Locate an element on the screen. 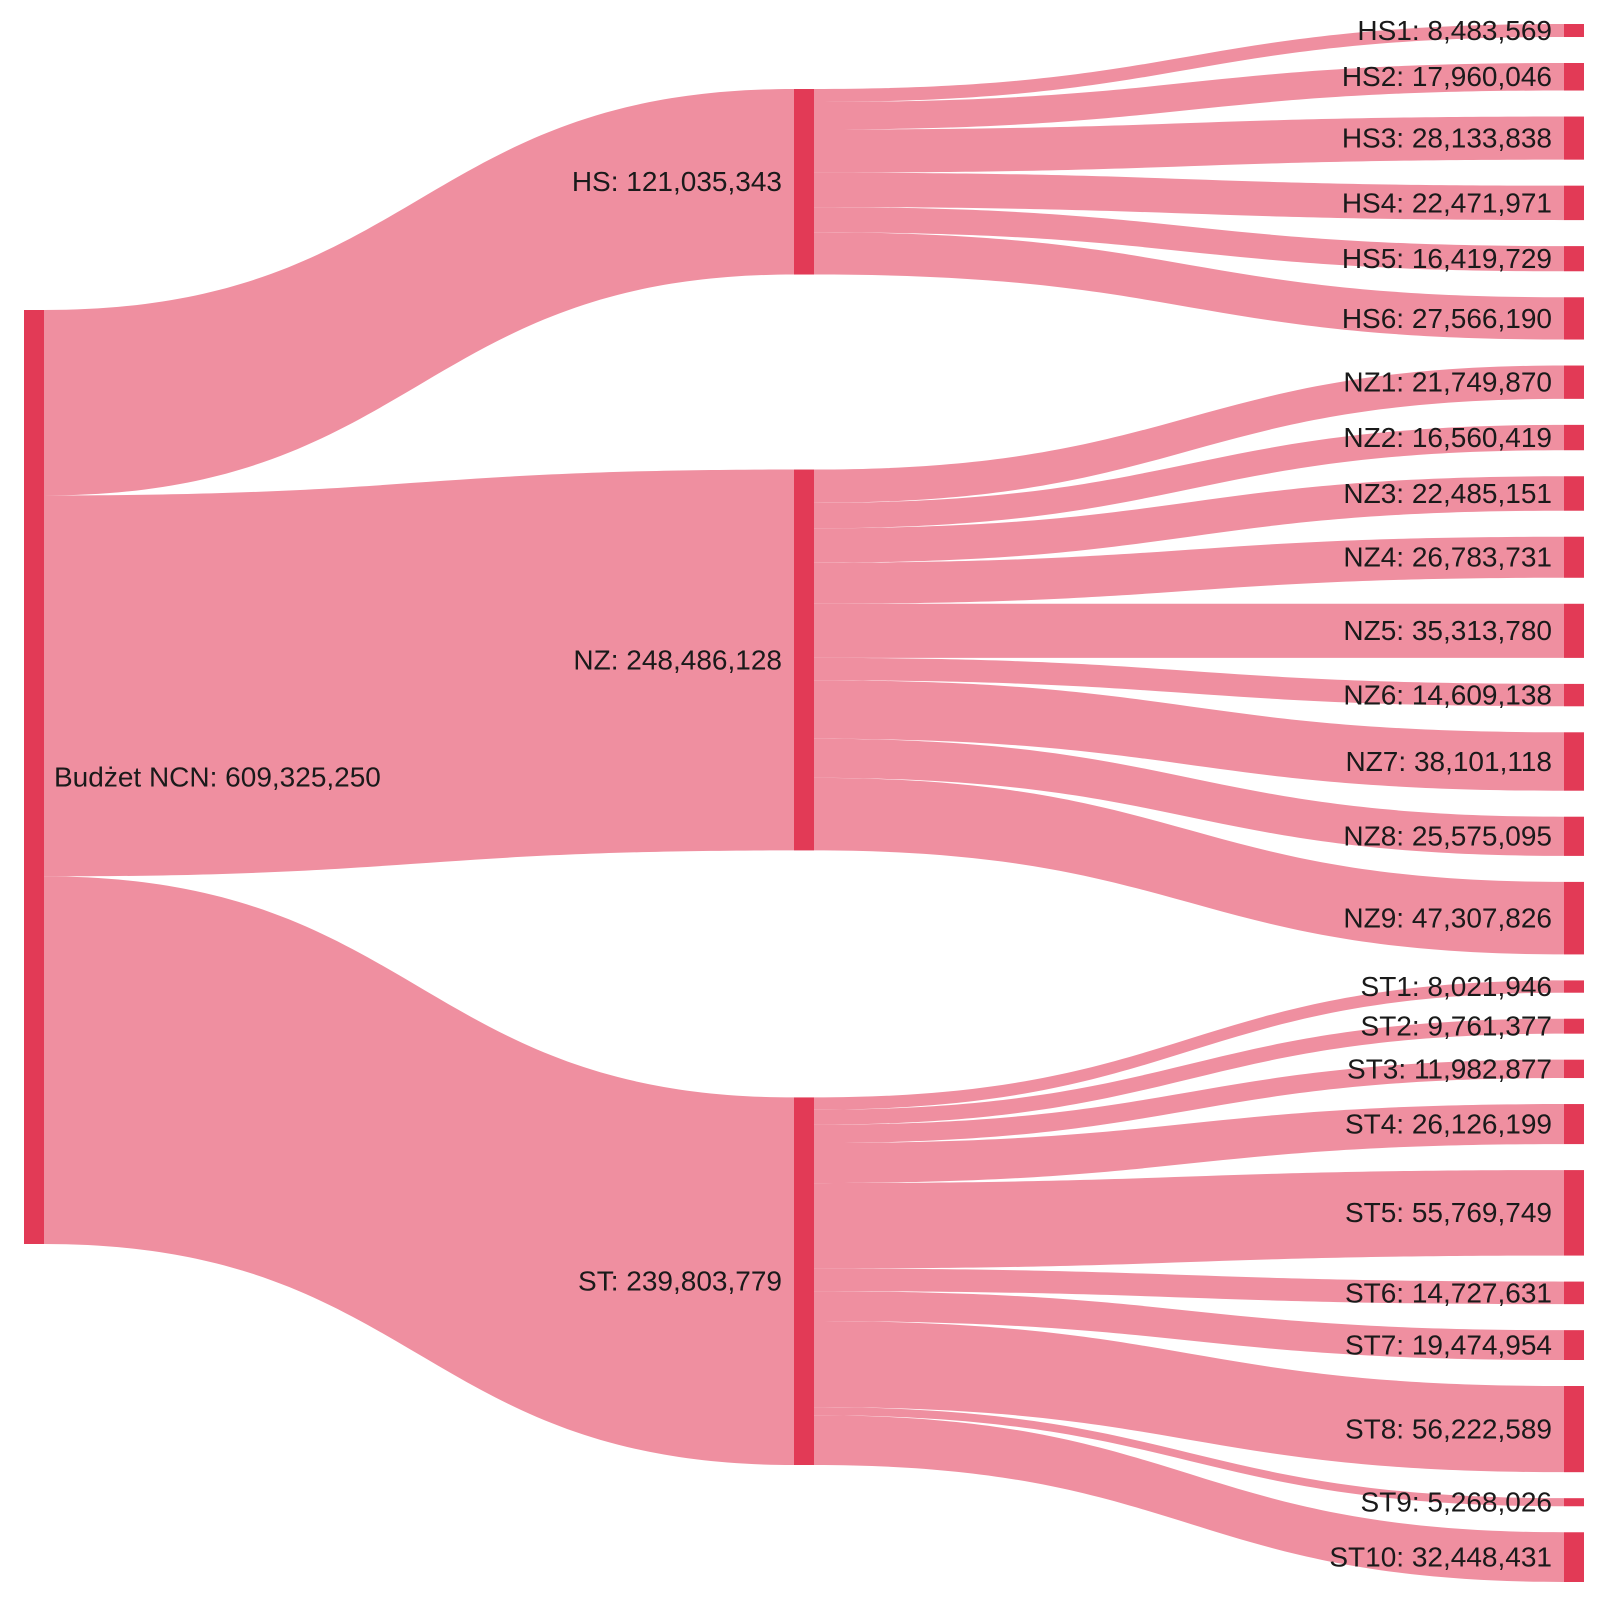  link-root-hs is located at coordinates (419, 292).